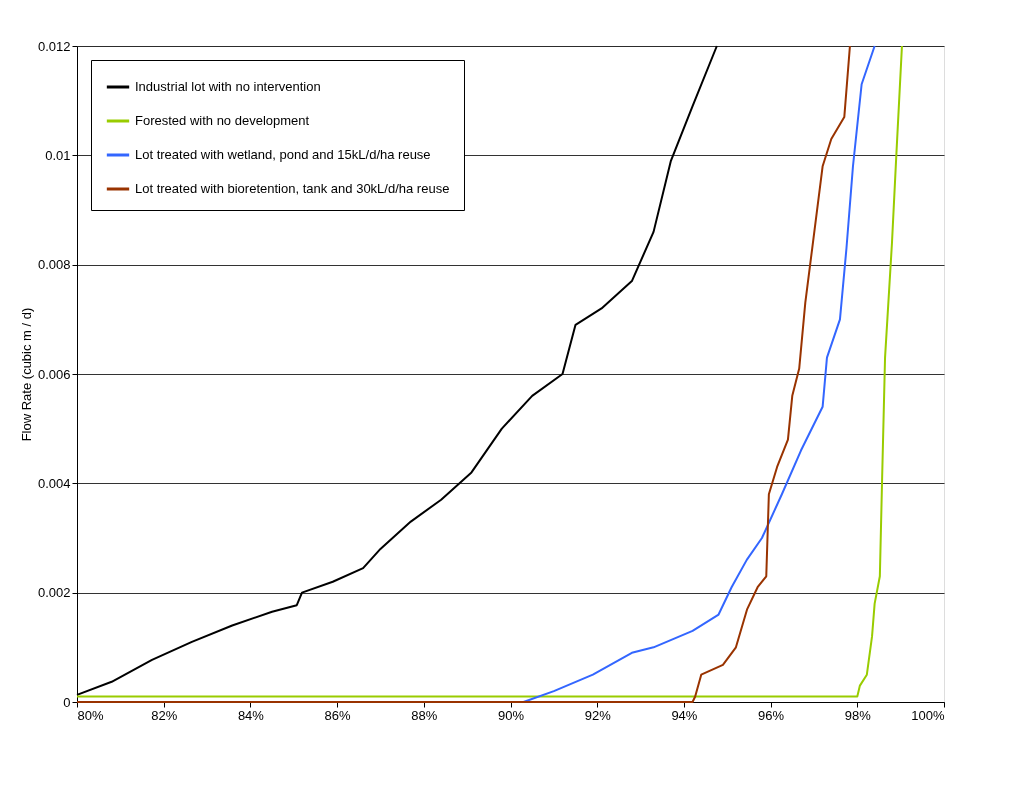  I want to click on x-tick-label: 80%, so click(90, 715).